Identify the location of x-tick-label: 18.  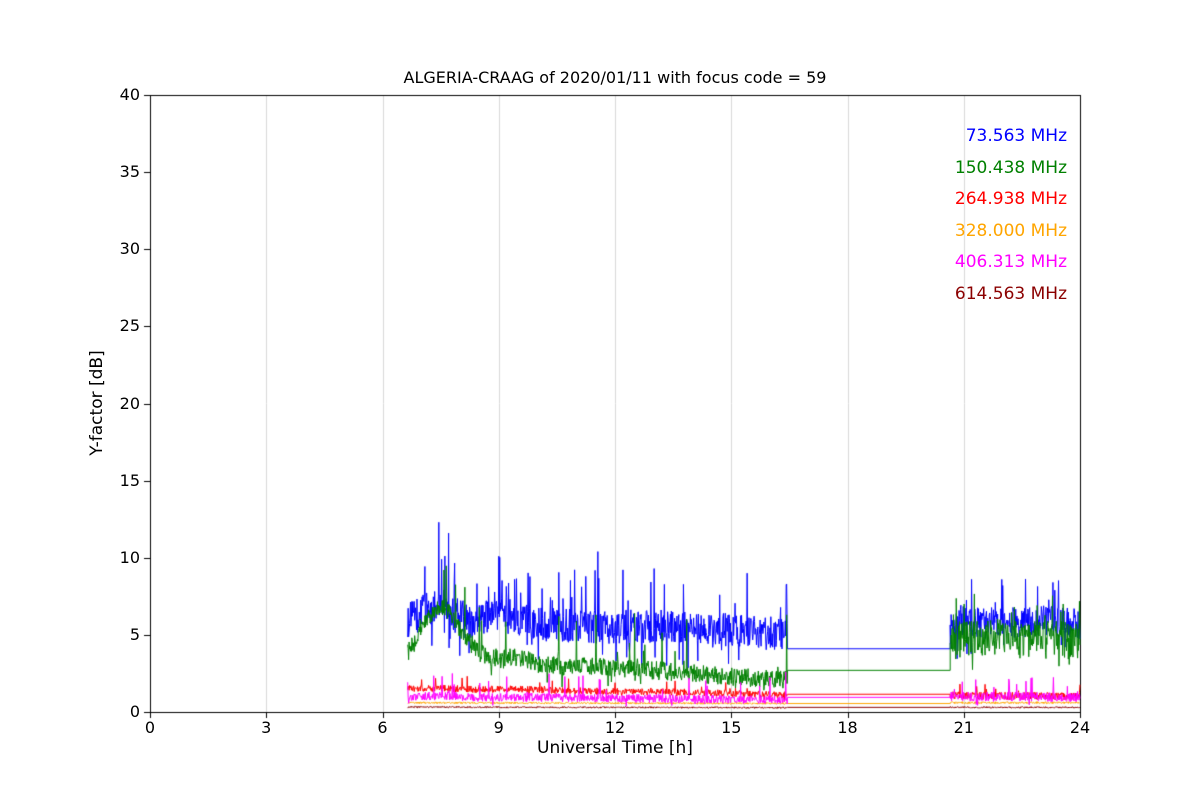
(847, 727).